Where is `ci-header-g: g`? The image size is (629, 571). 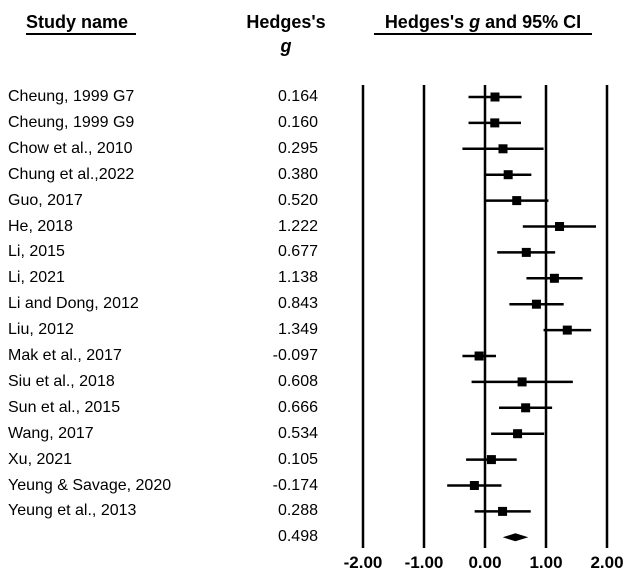 ci-header-g: g is located at coordinates (475, 22).